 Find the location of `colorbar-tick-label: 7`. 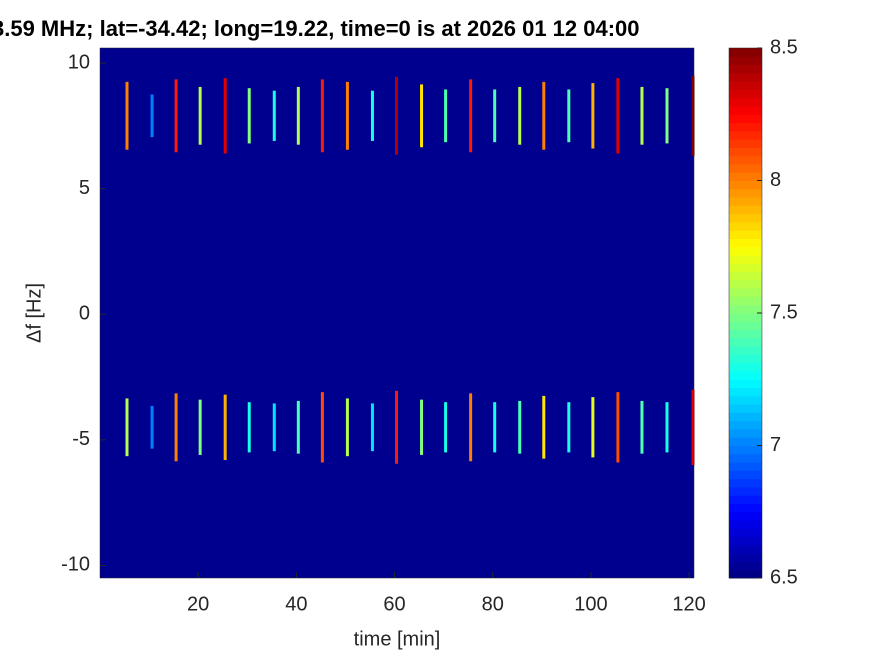

colorbar-tick-label: 7 is located at coordinates (775, 445).